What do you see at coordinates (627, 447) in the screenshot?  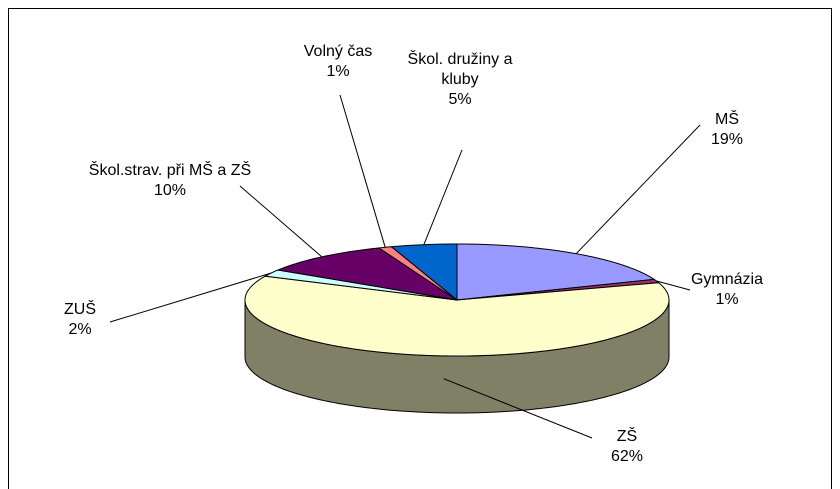 I see `slice-label: ZŠ 62%` at bounding box center [627, 447].